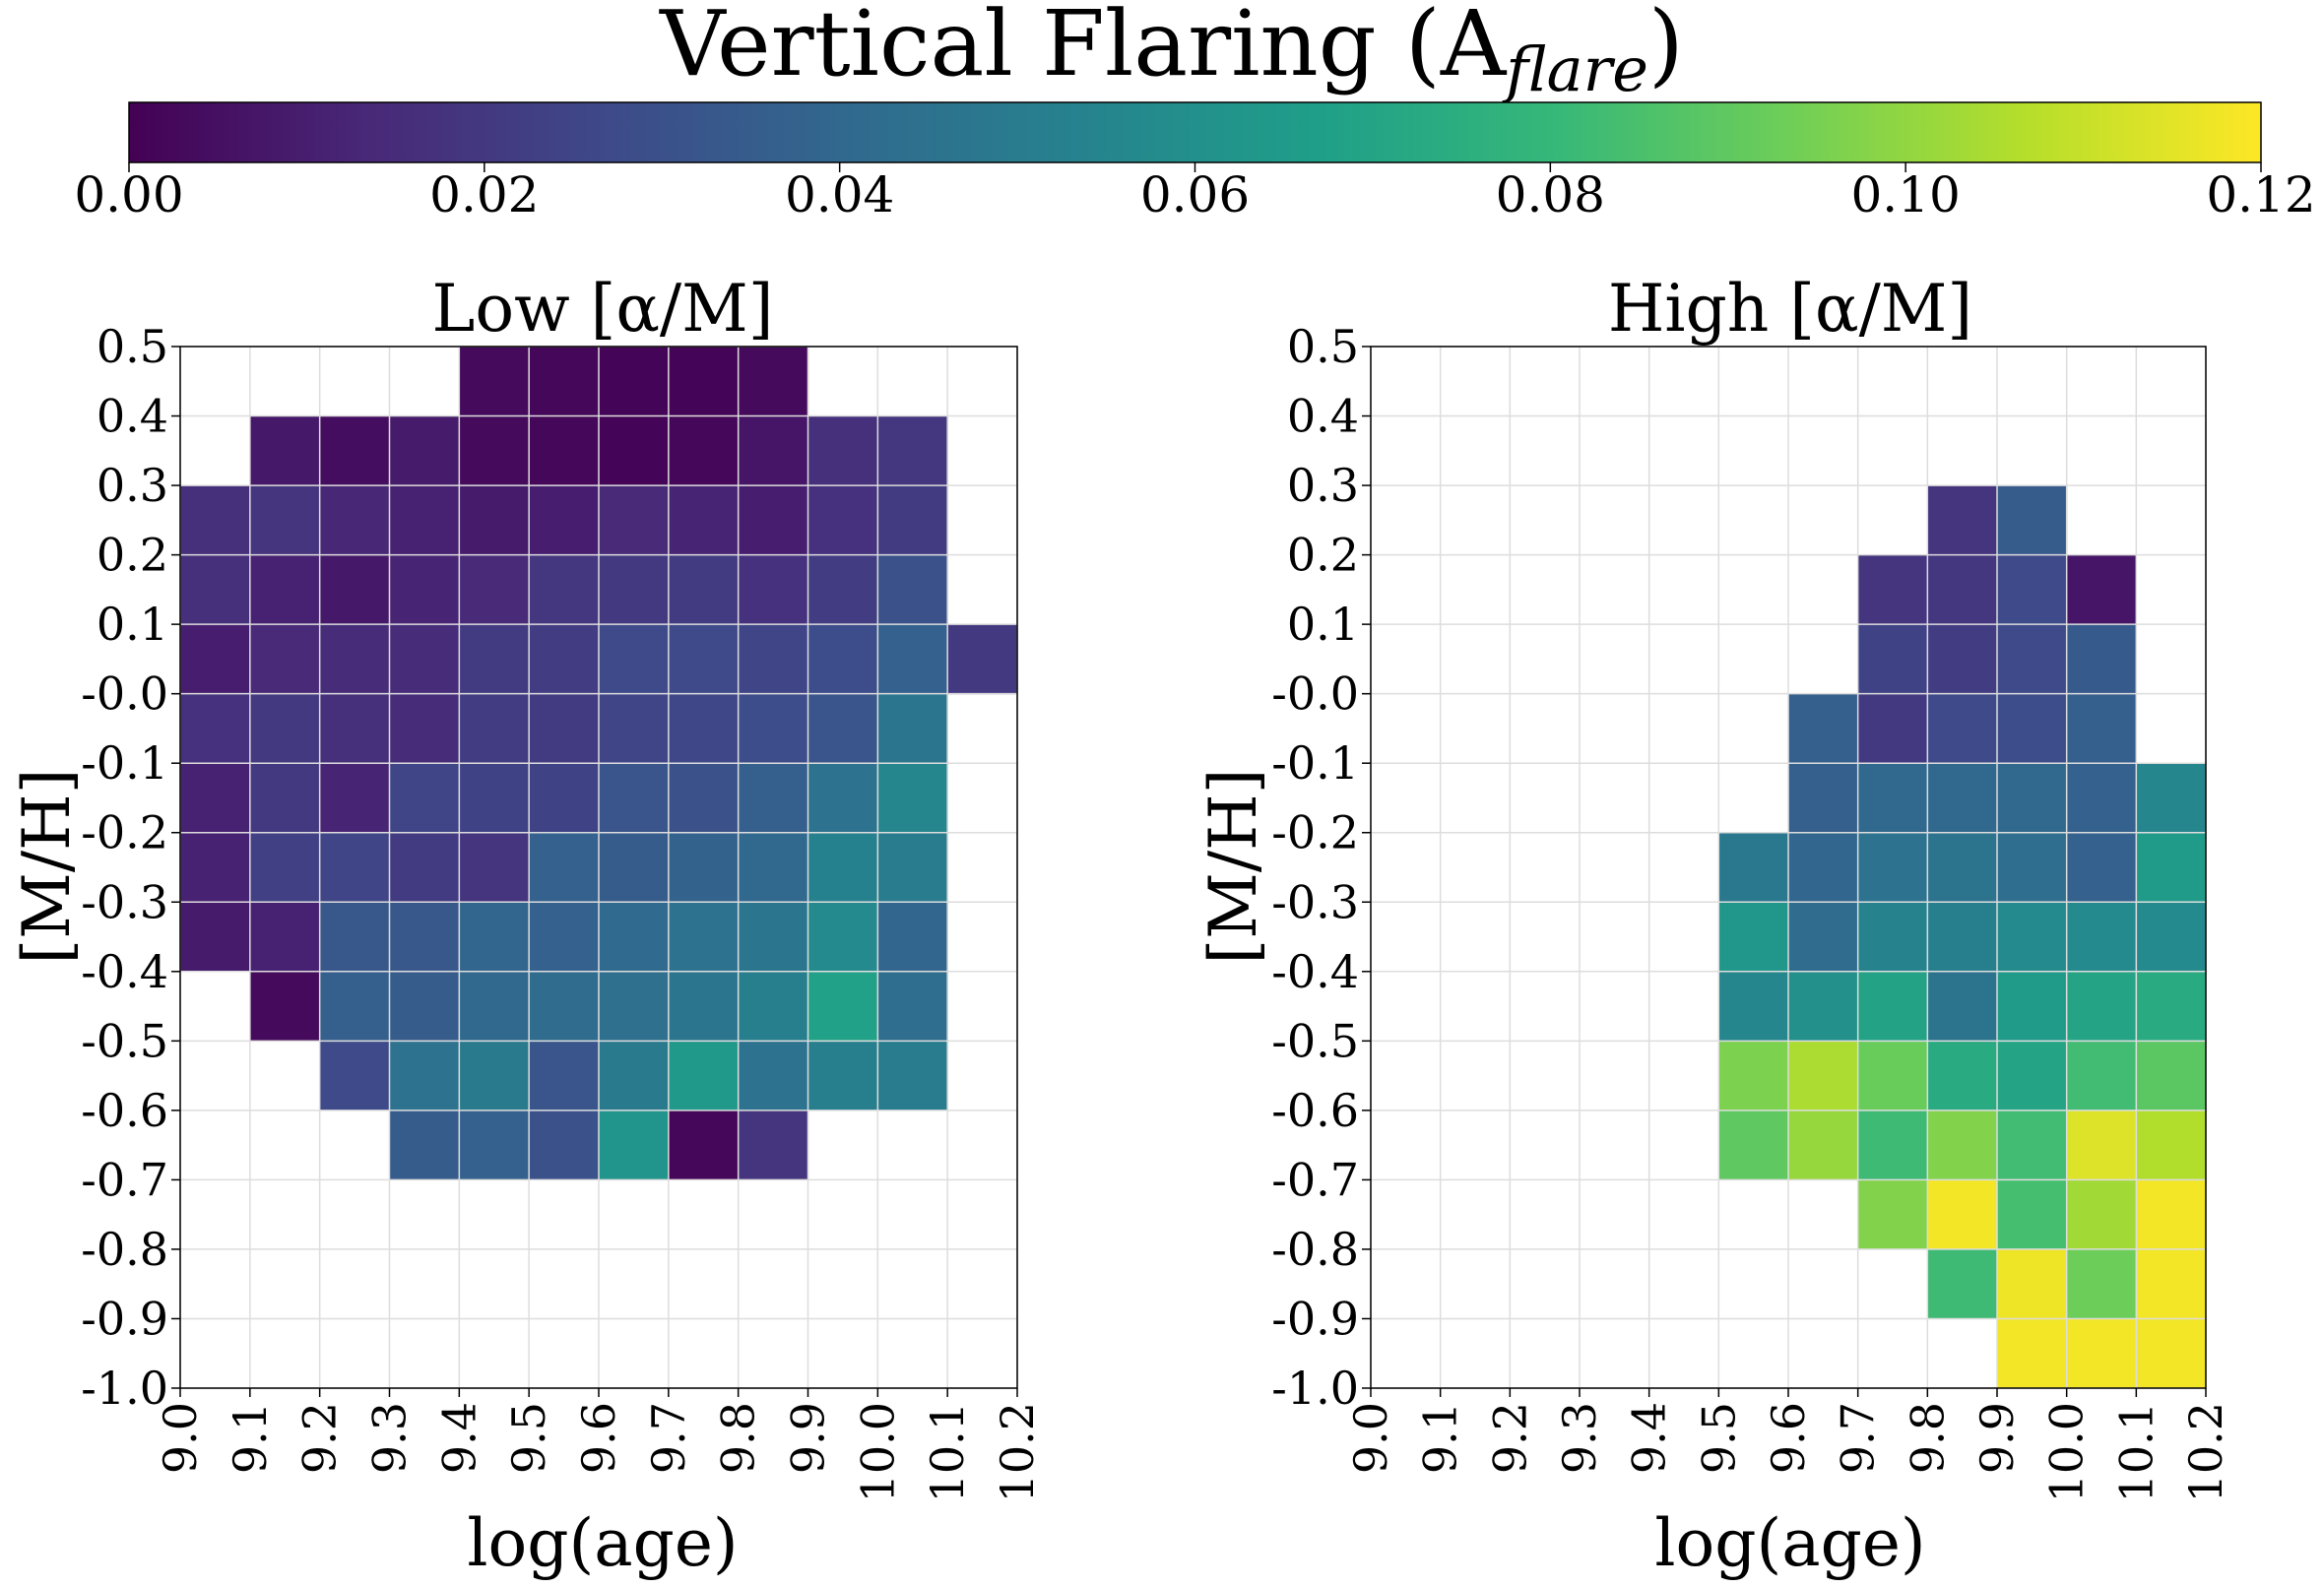 The height and width of the screenshot is (1587, 2324). Describe the element at coordinates (840, 195) in the screenshot. I see `colorbar-tick-label: 0.04` at that location.